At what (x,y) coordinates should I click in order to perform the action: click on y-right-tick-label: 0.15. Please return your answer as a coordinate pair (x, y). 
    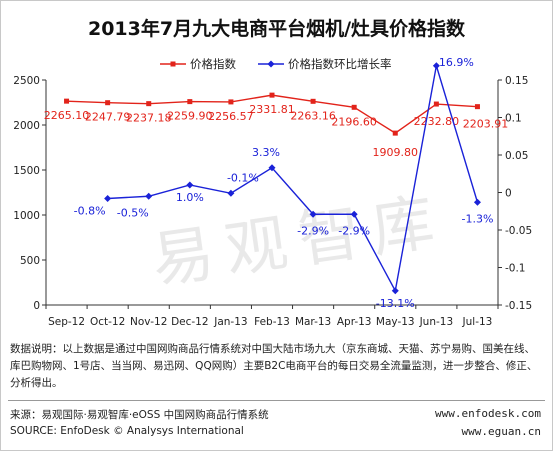
    Looking at the image, I should click on (516, 81).